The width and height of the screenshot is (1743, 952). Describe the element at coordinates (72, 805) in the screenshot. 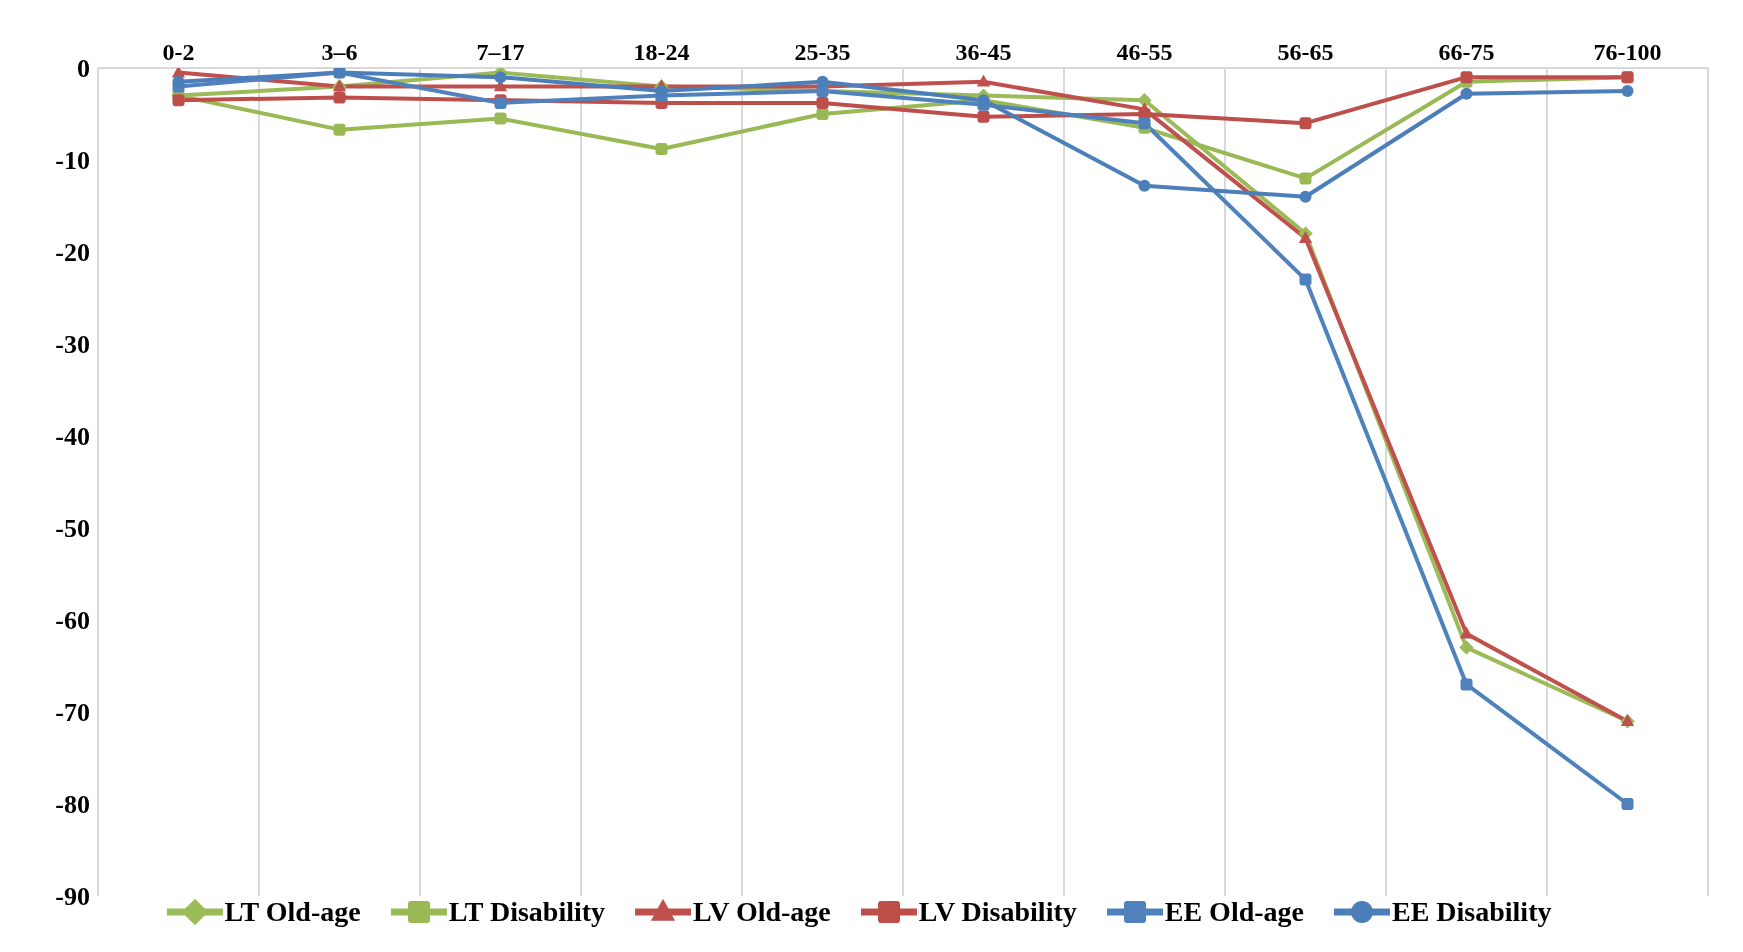

I see `y-tick-label: -80` at that location.